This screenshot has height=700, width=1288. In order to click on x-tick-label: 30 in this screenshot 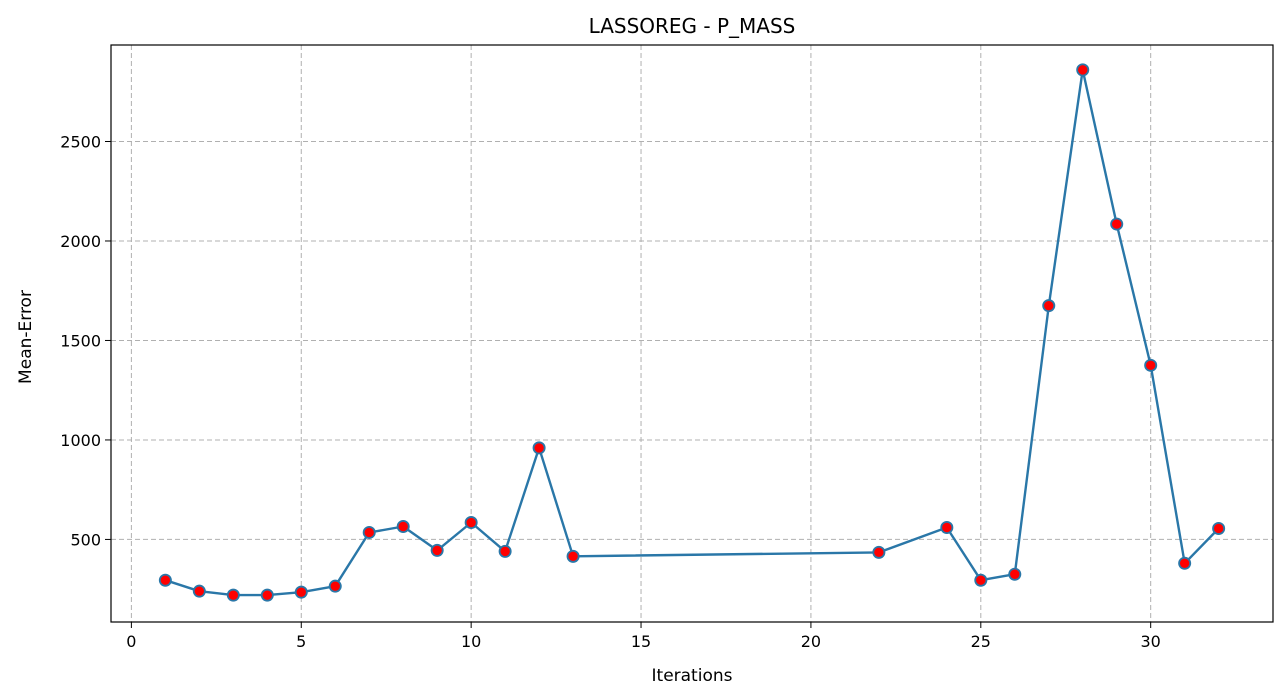, I will do `click(1151, 641)`.